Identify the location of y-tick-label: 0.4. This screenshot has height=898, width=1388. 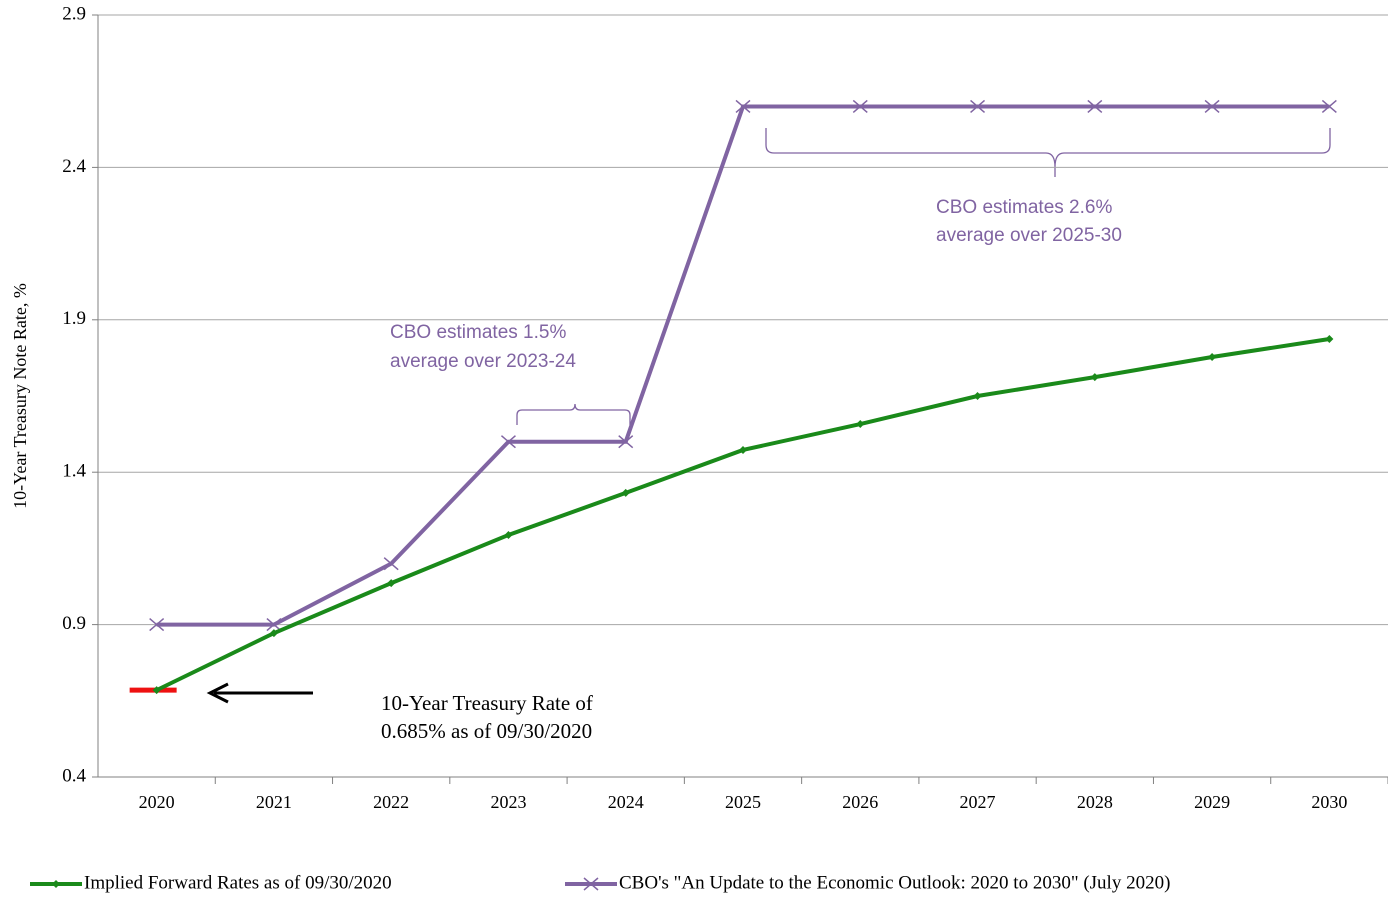
(74, 775).